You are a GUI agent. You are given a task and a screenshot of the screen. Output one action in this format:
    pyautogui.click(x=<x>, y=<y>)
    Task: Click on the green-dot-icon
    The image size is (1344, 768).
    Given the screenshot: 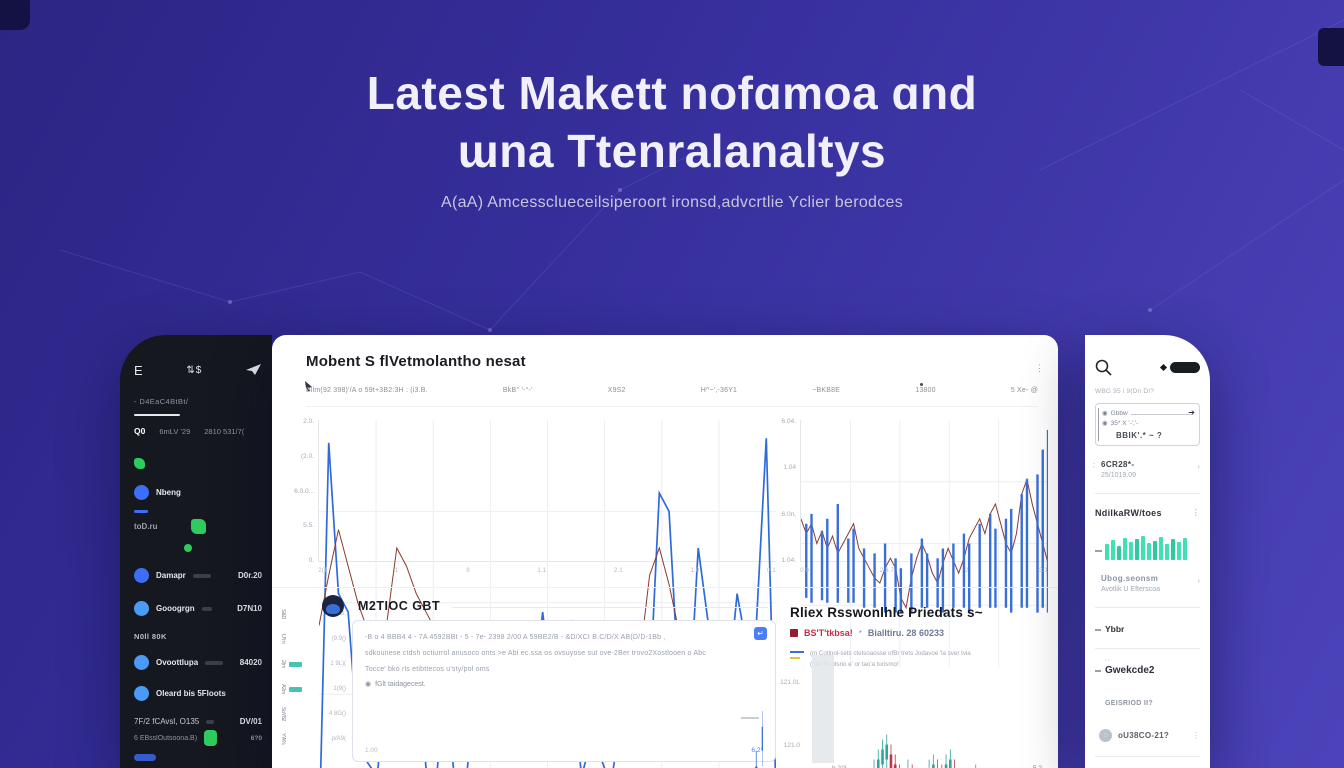 What is the action you would take?
    pyautogui.click(x=188, y=548)
    